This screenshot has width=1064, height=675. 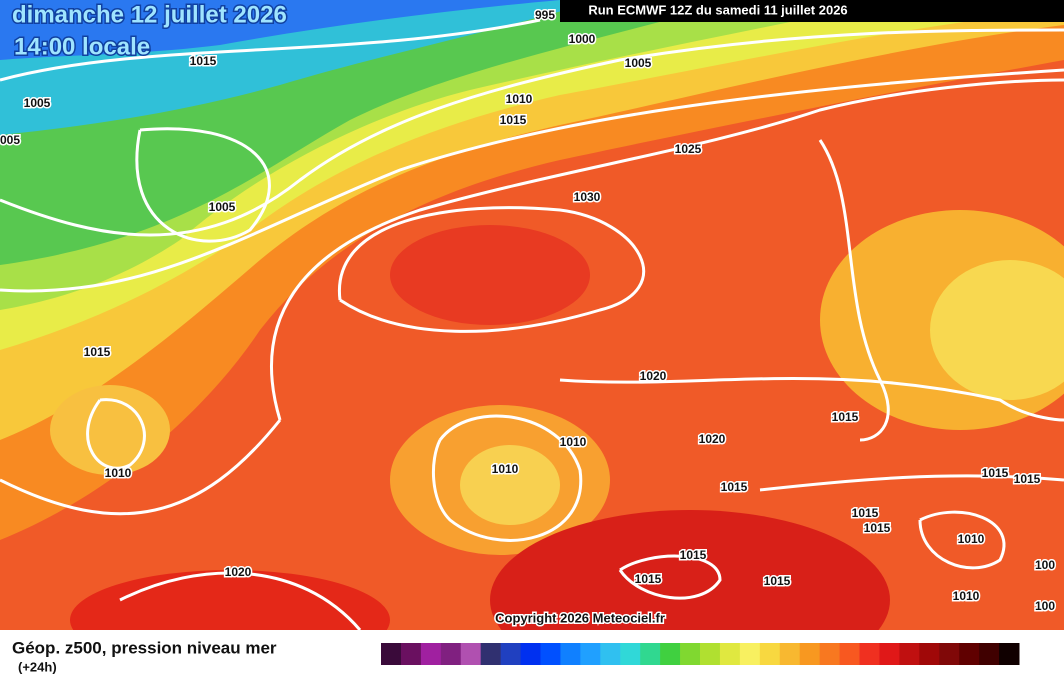 What do you see at coordinates (37, 666) in the screenshot?
I see `legend-step: (+24h)` at bounding box center [37, 666].